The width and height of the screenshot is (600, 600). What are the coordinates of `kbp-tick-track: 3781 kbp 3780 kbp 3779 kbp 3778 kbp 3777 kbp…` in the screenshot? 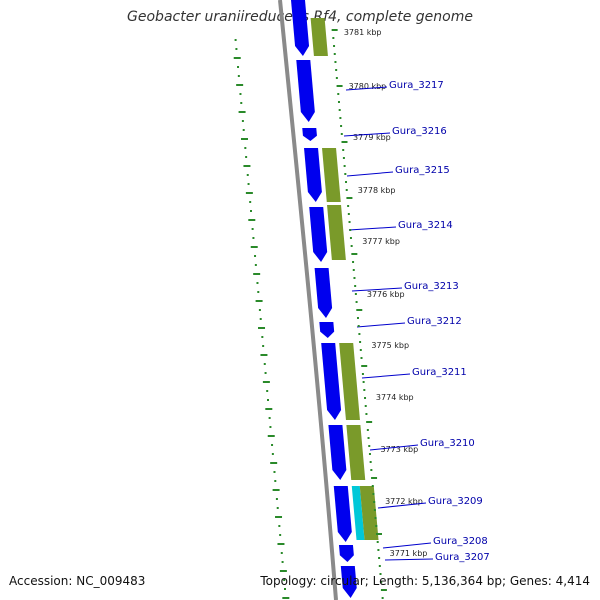 It's located at (386, 293).